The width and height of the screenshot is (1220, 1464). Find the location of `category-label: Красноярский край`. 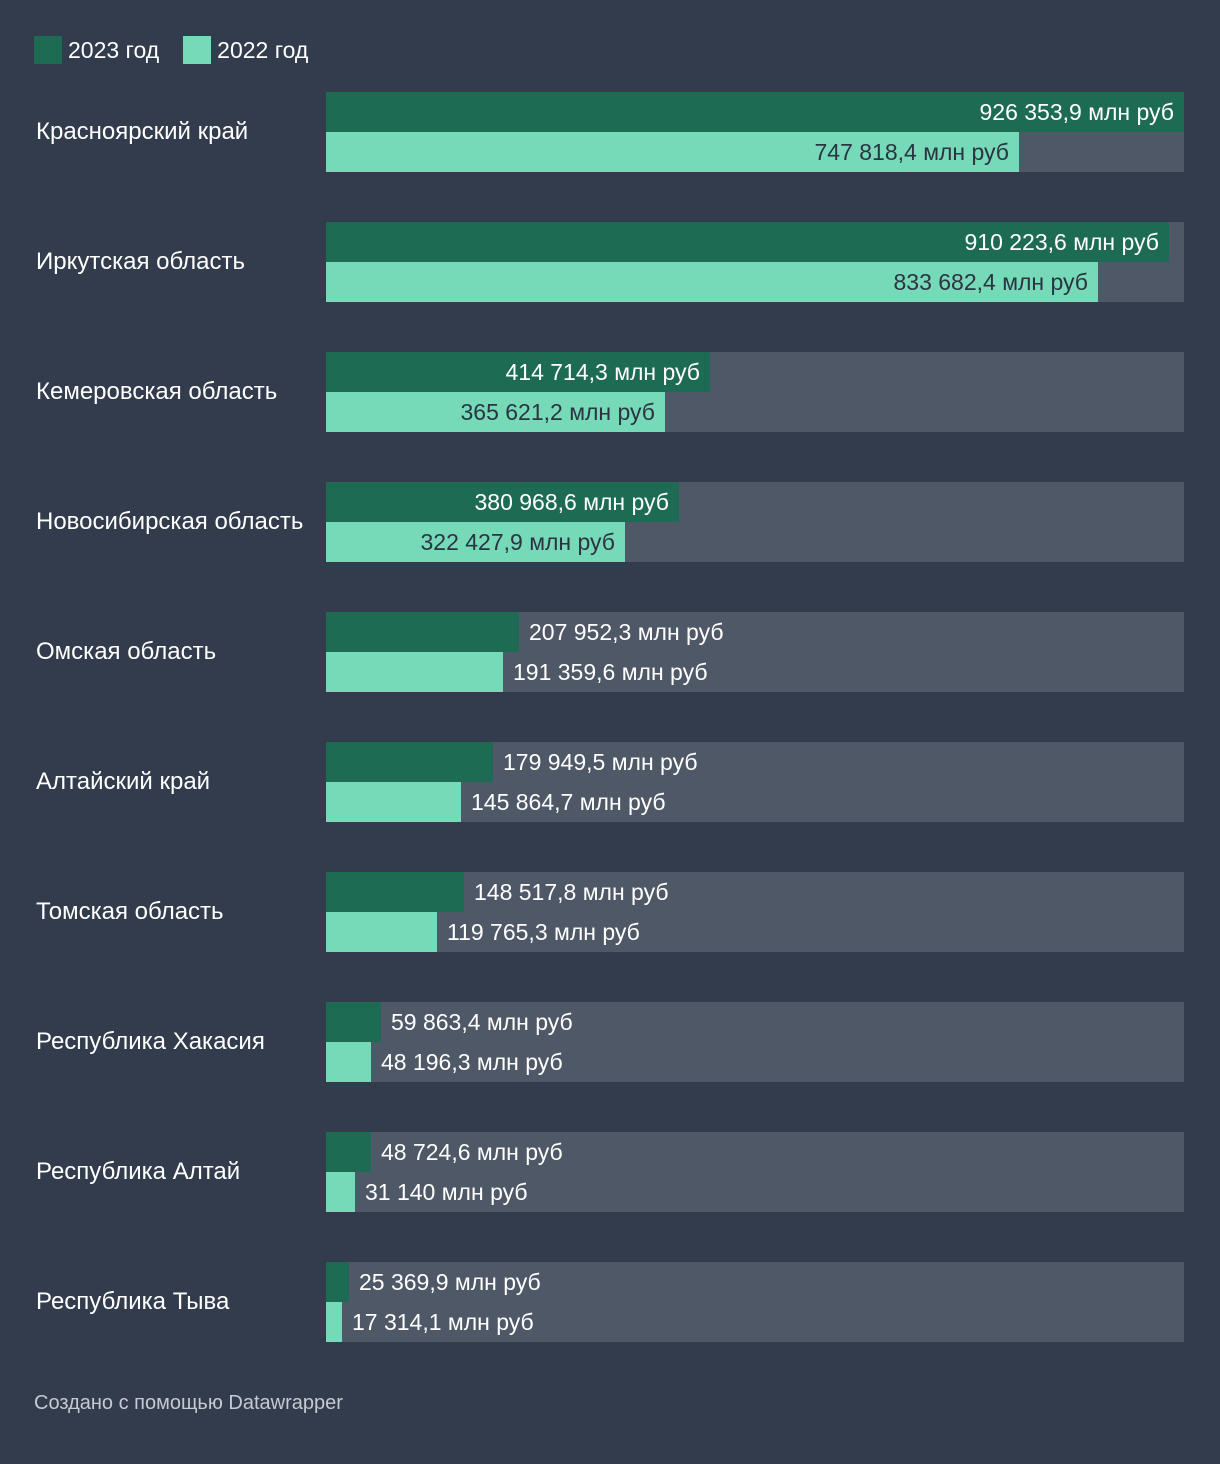

category-label: Красноярский край is located at coordinates (142, 131).